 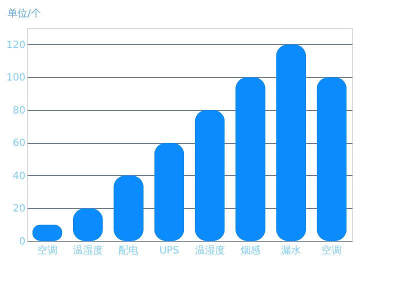 What do you see at coordinates (128, 250) in the screenshot?
I see `x-tick-label: 配电` at bounding box center [128, 250].